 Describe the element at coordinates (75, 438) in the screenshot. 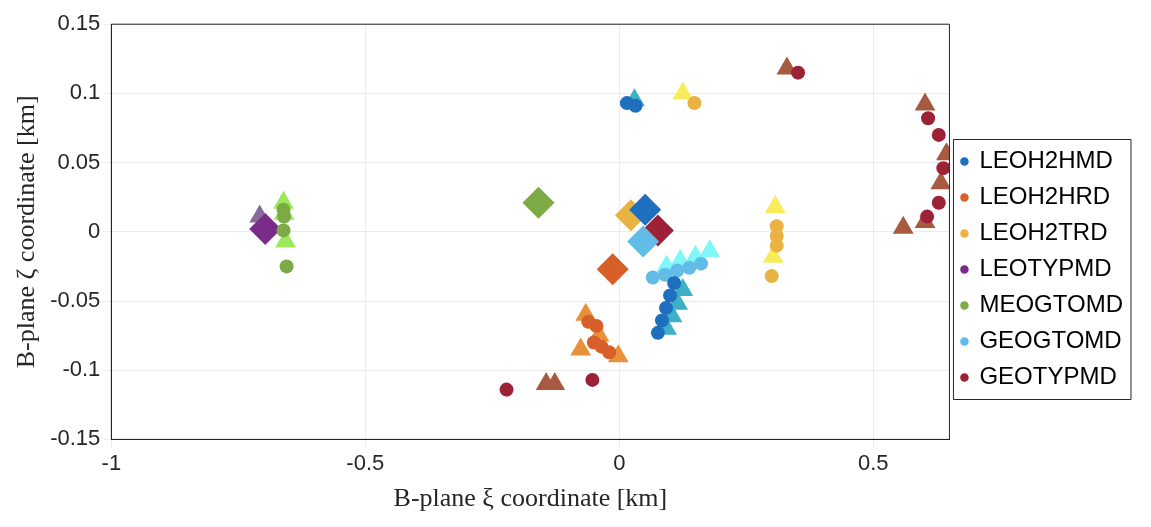

I see `y-tick-label: -0.15` at that location.